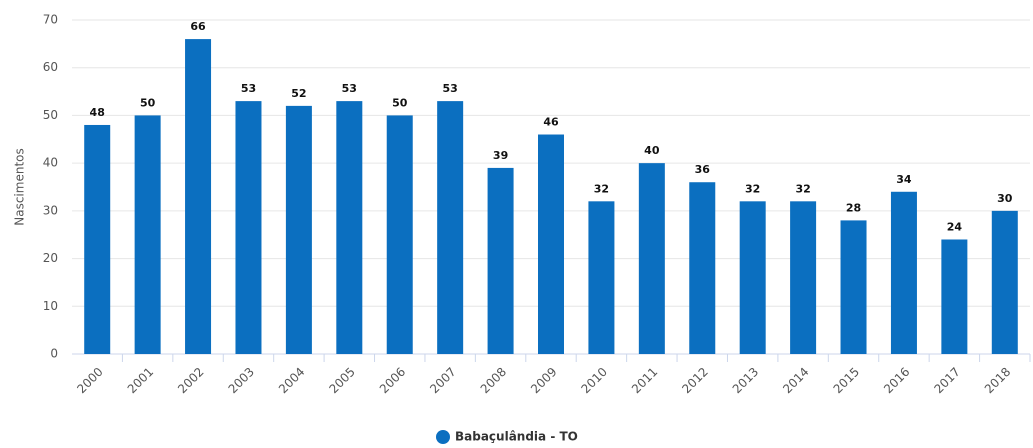  I want to click on y-tick-label: 70, so click(50, 20).